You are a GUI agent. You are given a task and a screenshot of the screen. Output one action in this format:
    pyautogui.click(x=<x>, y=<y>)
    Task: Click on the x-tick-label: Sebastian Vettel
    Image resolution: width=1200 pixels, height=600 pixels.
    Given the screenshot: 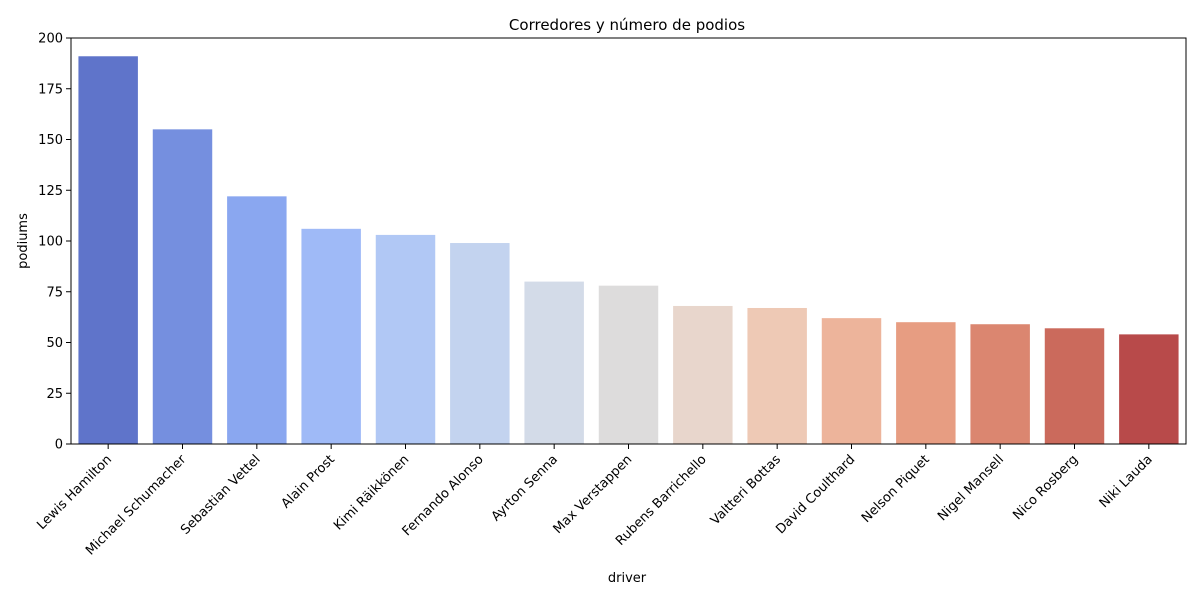 What is the action you would take?
    pyautogui.click(x=221, y=495)
    